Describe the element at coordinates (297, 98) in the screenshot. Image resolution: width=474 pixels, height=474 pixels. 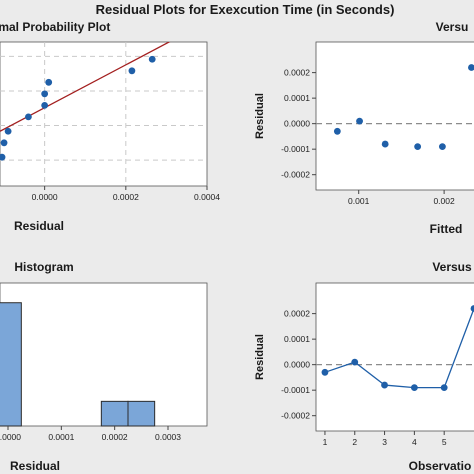
I see `fits-y-tick-label: 0.0001` at that location.